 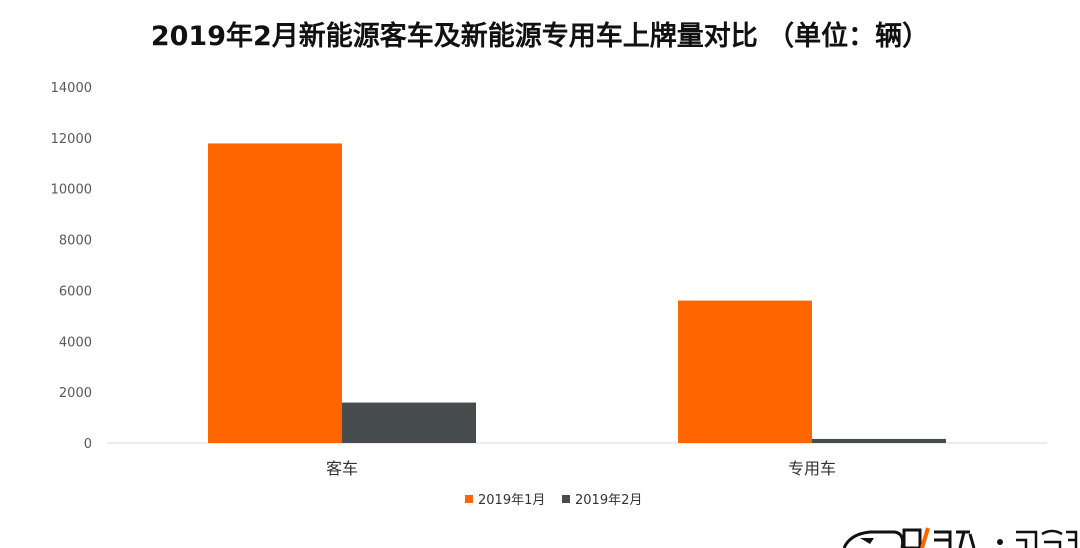 I want to click on legend-label: 2019年2月, so click(x=608, y=500).